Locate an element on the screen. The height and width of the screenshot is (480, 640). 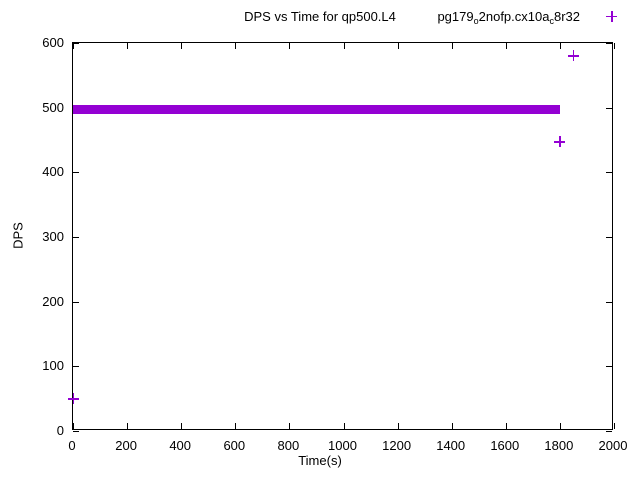
y-tick-label: 300 is located at coordinates (53, 236).